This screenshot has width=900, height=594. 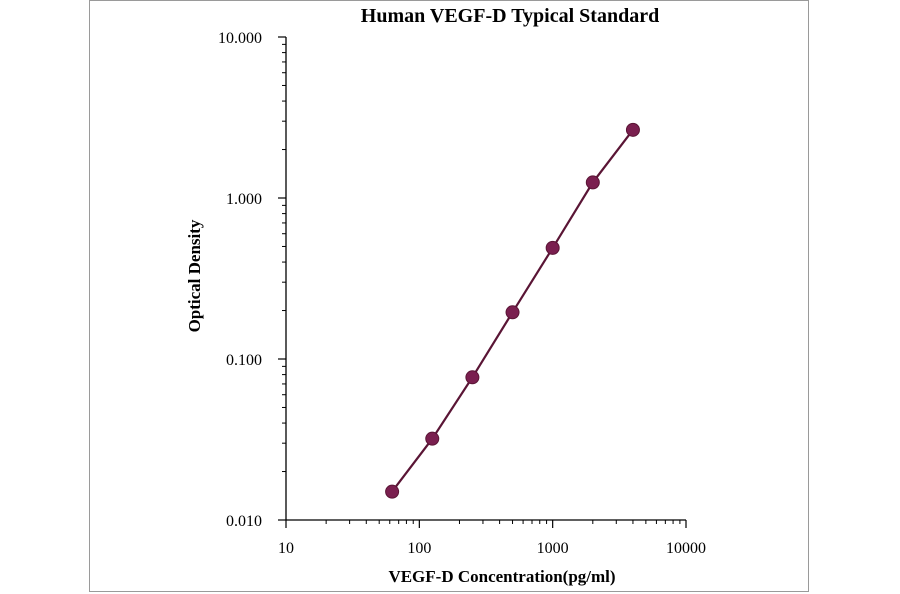 I want to click on y-tick-label: 0.100, so click(x=244, y=360).